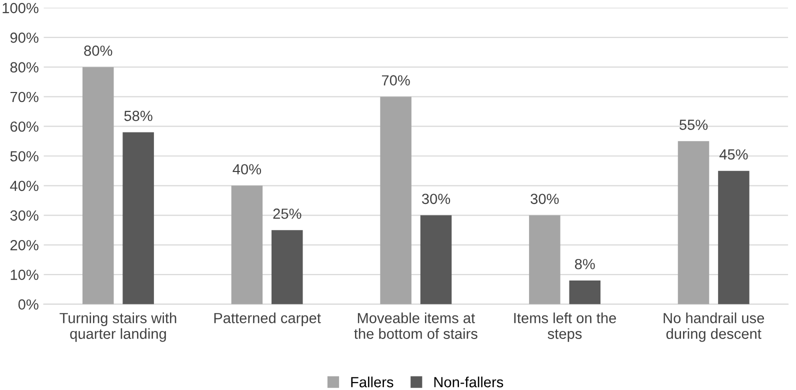 This screenshot has width=796, height=390. I want to click on y-tick-label: 50%, so click(24, 156).